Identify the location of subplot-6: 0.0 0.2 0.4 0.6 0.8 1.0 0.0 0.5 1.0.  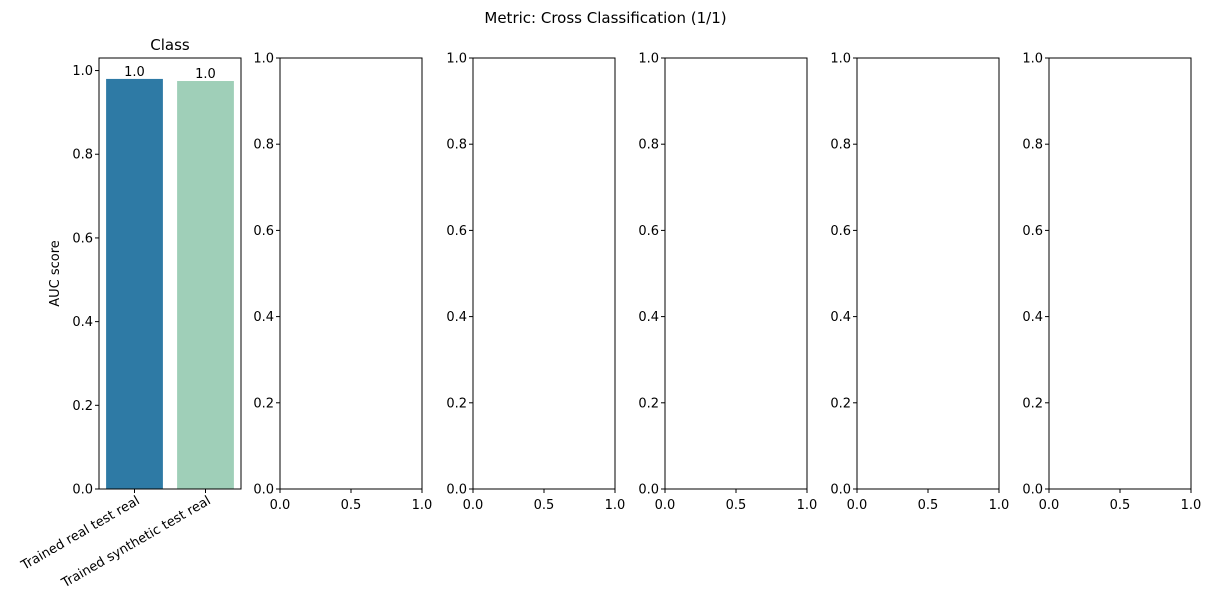
(1111, 283).